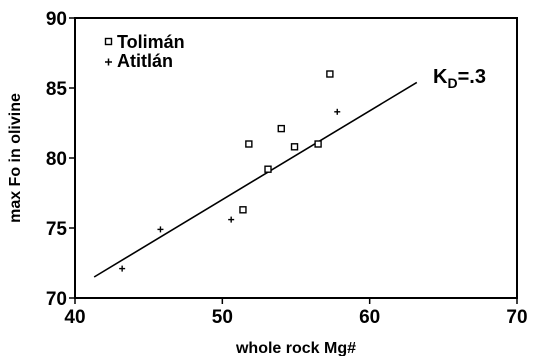  I want to click on y-tick-label: 80, so click(56, 159).